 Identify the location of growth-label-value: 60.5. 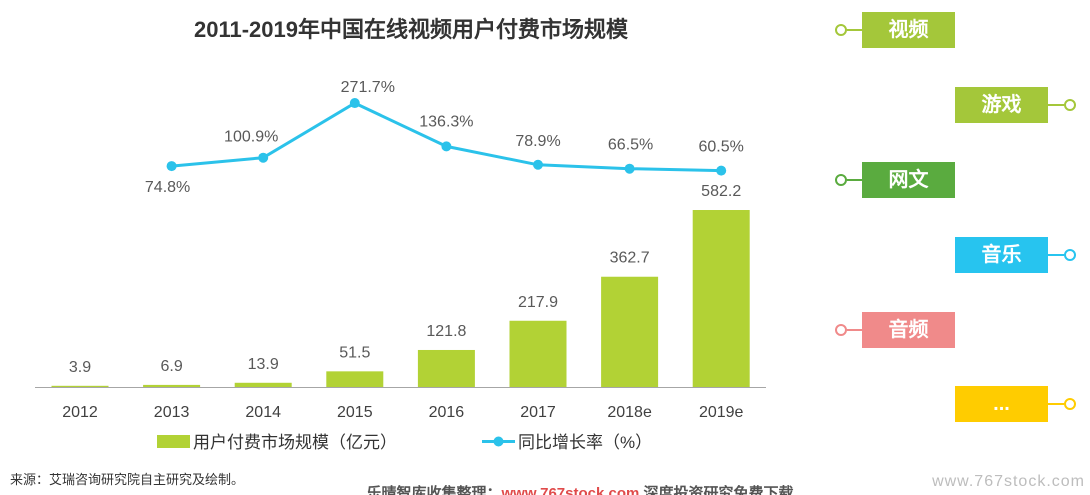
(714, 147).